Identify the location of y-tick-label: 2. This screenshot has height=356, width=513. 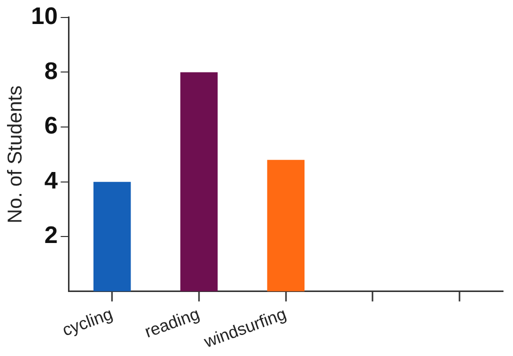
(51, 236).